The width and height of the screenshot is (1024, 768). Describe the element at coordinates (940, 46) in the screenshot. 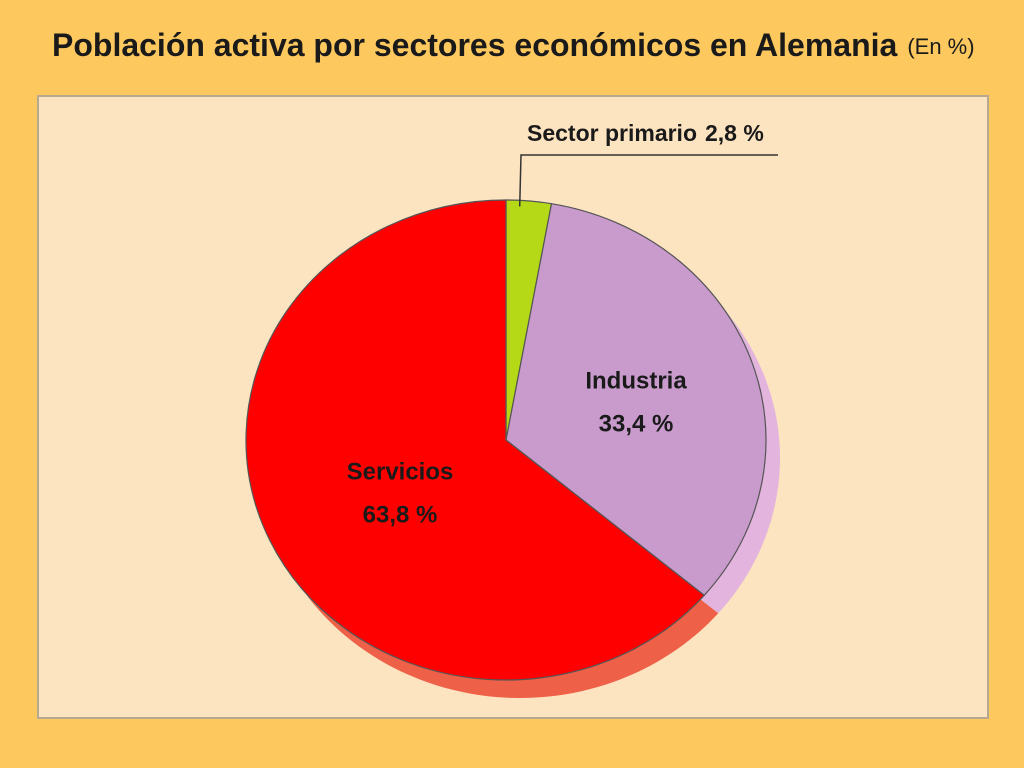

I see `subtitle: (En %)` at that location.